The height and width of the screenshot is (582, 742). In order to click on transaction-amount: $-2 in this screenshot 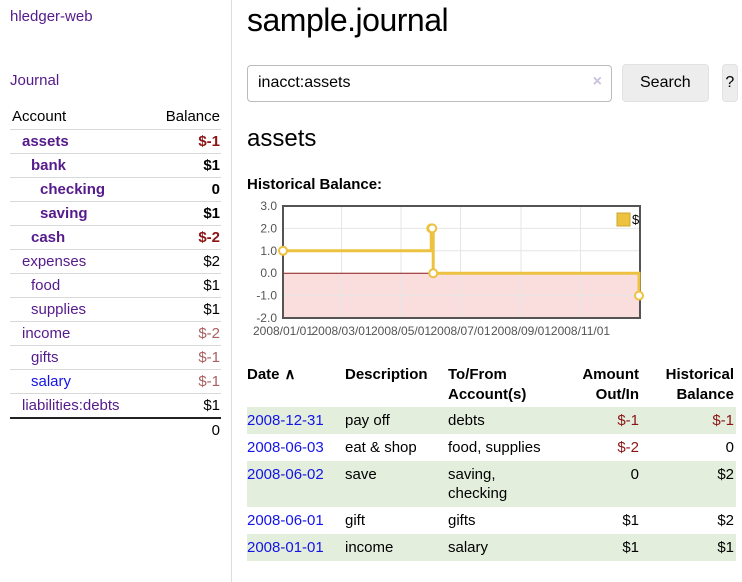, I will do `click(628, 447)`.